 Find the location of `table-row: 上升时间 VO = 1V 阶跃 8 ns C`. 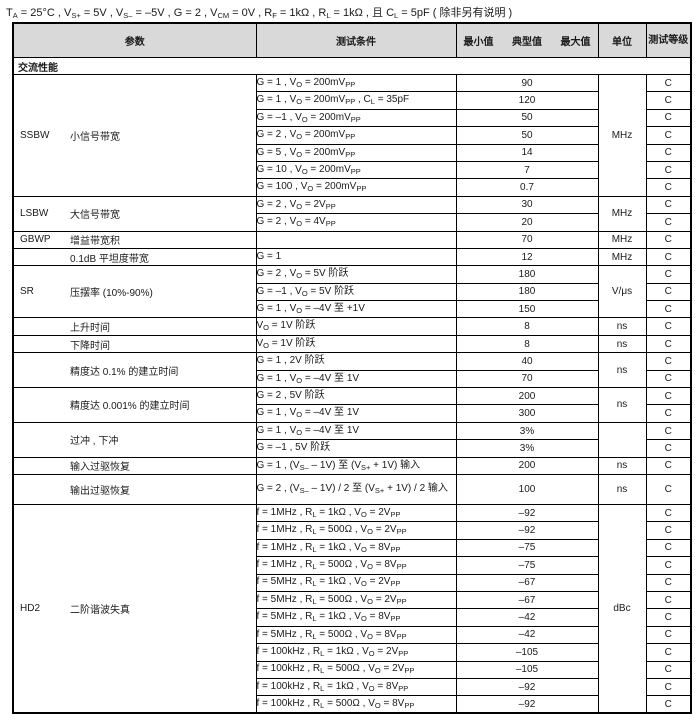

table-row: 上升时间 VO = 1V 阶跃 8 ns C is located at coordinates (352, 326).